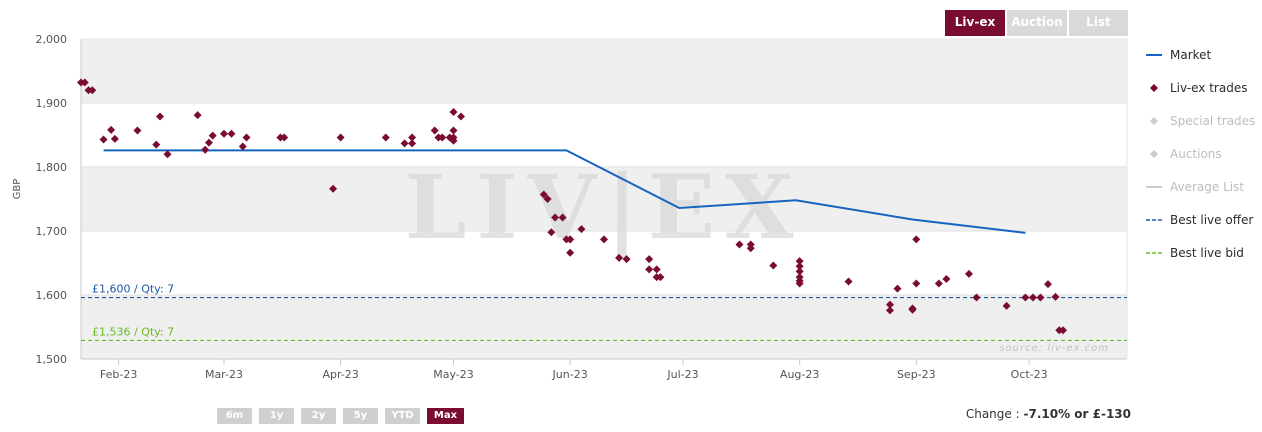 The width and height of the screenshot is (1262, 432). What do you see at coordinates (360, 416) in the screenshot?
I see `range-5y-button: 5y` at bounding box center [360, 416].